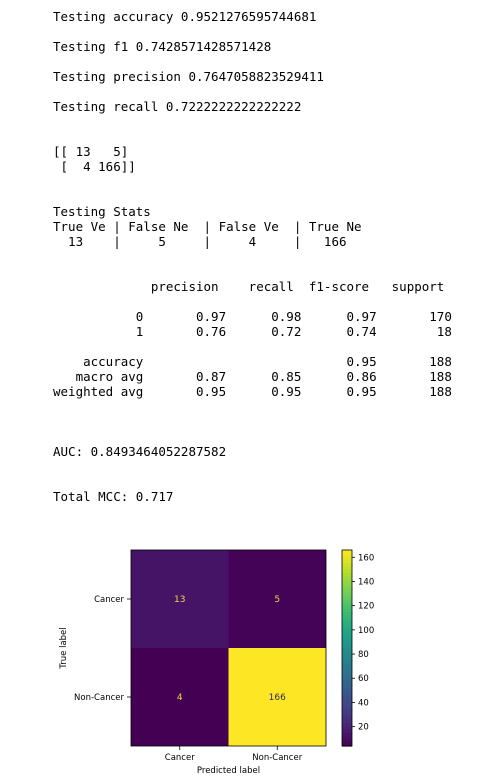 This screenshot has width=491, height=780. What do you see at coordinates (188, 76) in the screenshot?
I see `testing-precision-line: Testing precision 0.7647058823529411` at bounding box center [188, 76].